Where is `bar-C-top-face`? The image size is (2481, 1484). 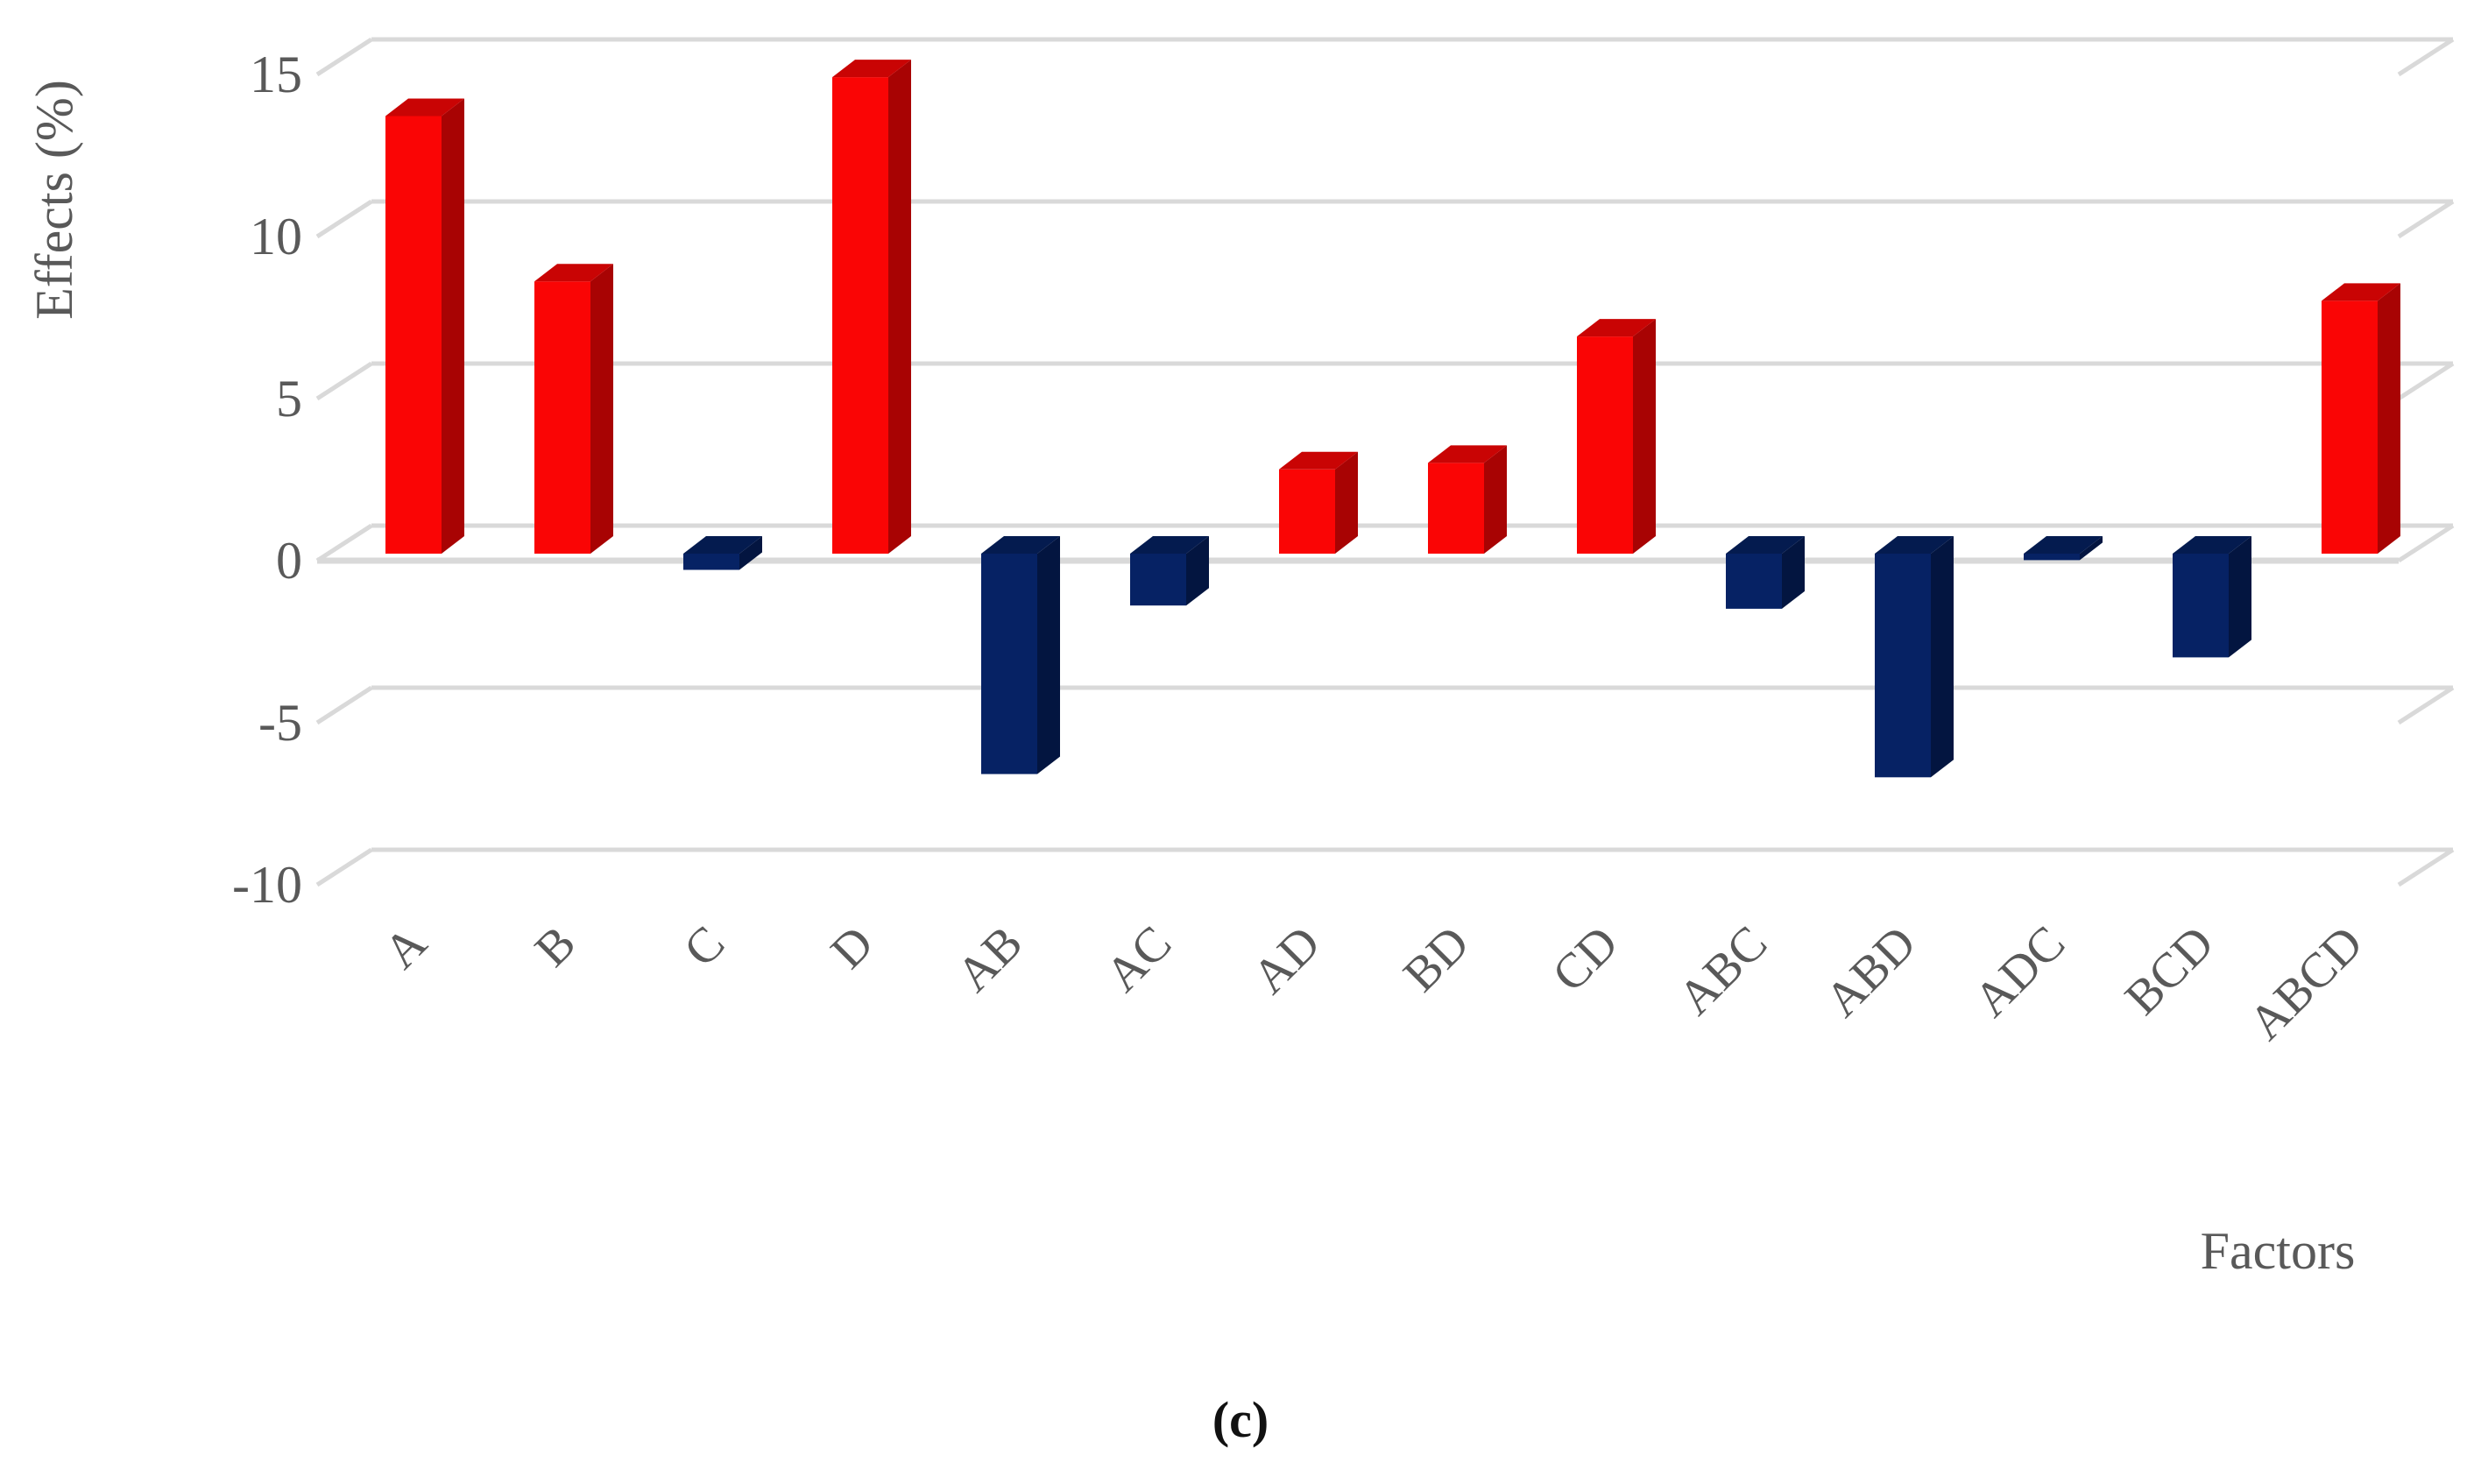 bar-C-top-face is located at coordinates (722, 545).